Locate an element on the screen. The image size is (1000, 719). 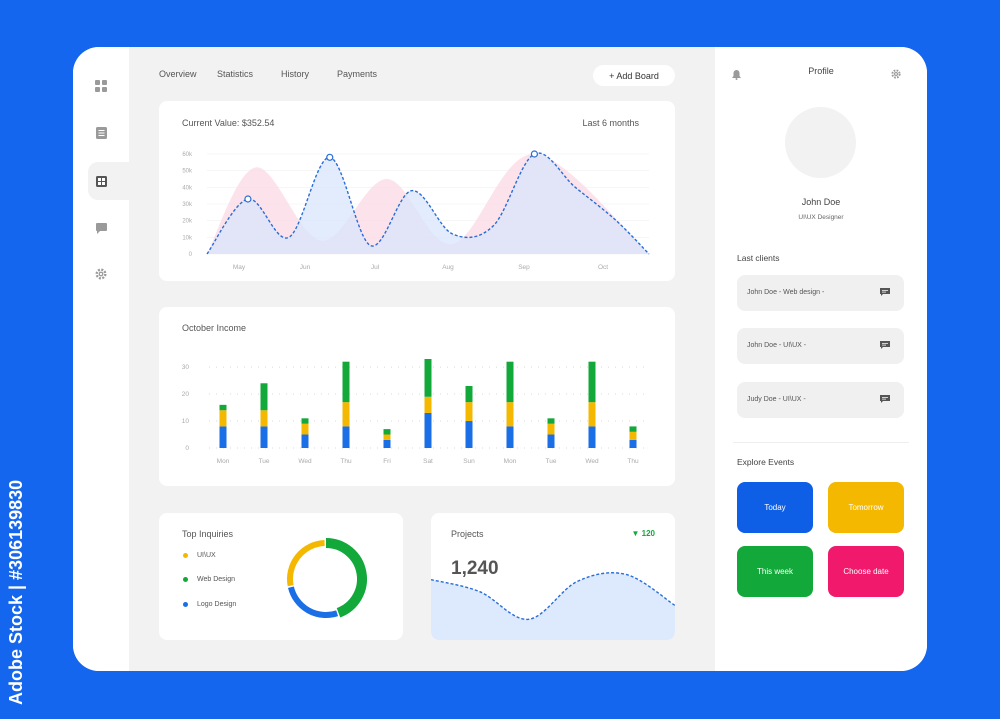
tab-history: History is located at coordinates (295, 74).